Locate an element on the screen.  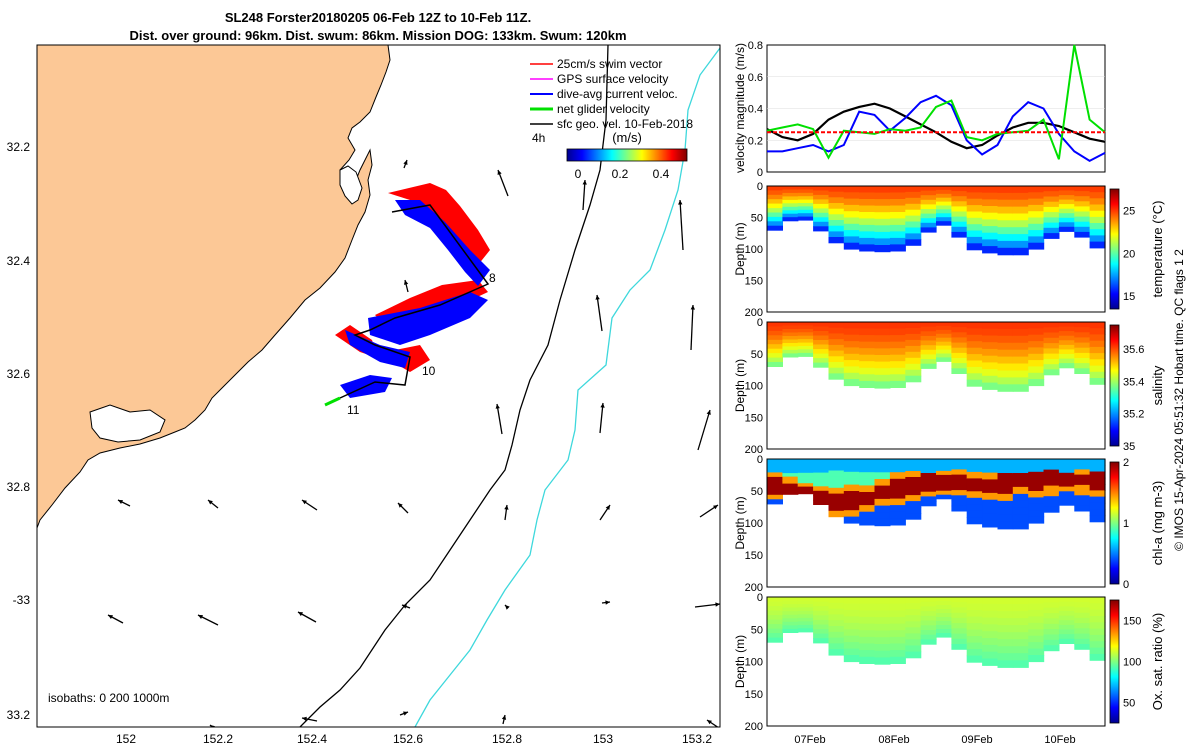
depth-tick-label: 50 is located at coordinates (757, 630).